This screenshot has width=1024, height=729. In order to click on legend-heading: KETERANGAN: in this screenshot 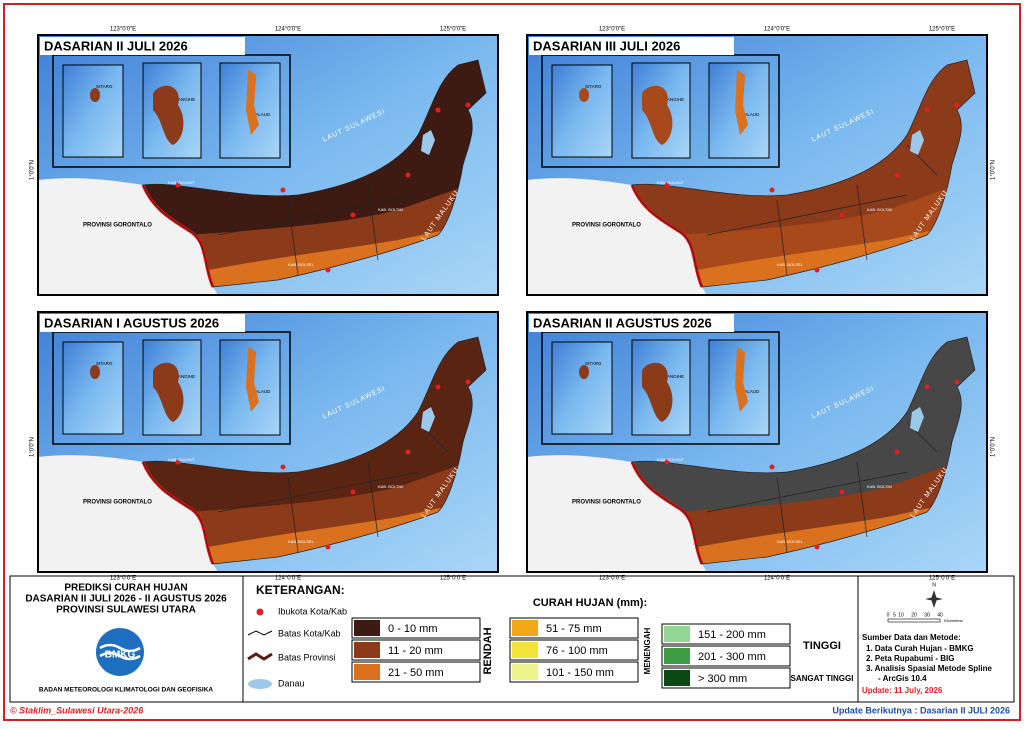, I will do `click(300, 590)`.